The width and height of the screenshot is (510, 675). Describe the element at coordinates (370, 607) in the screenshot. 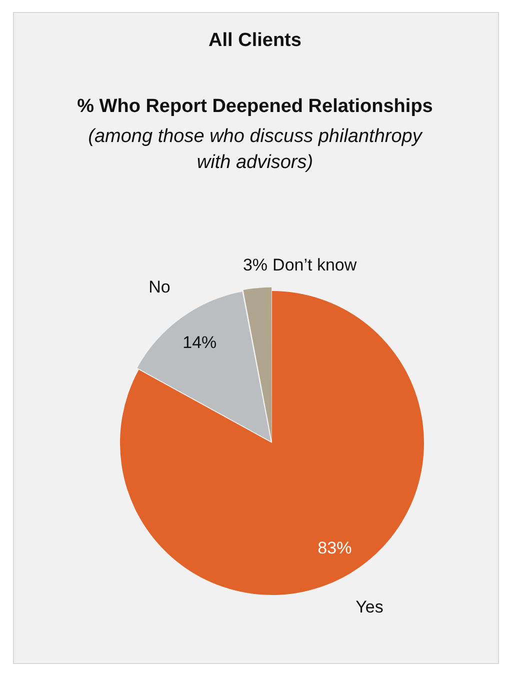

I see `slice-label: Yes` at that location.